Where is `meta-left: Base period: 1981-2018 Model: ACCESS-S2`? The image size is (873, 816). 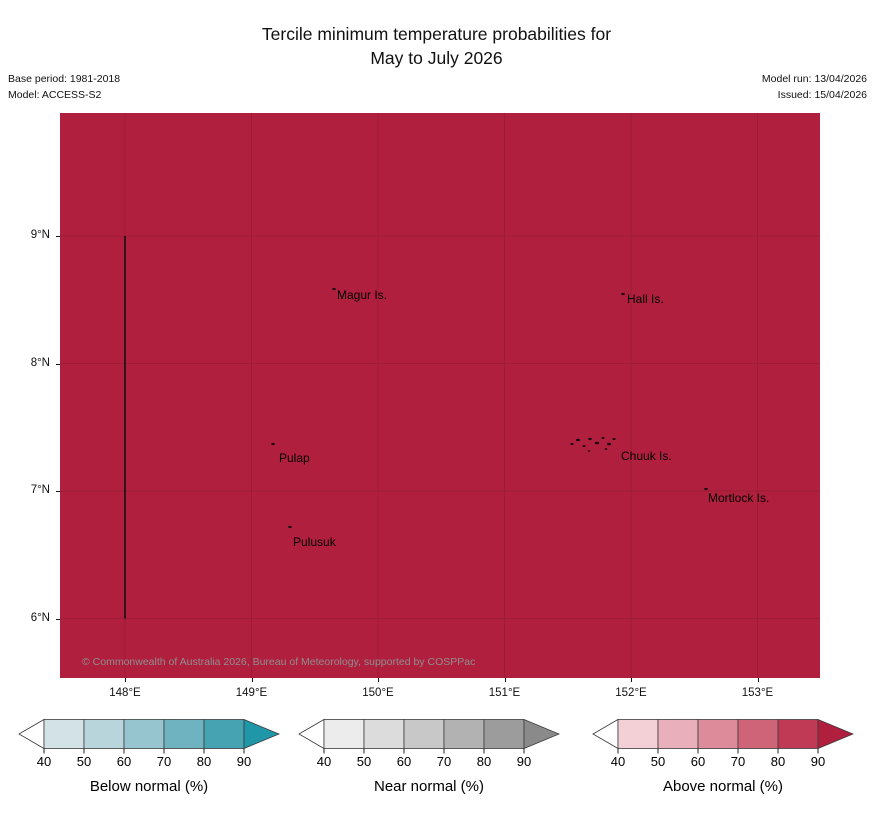
meta-left: Base period: 1981-2018 Model: ACCESS-S2 is located at coordinates (64, 87).